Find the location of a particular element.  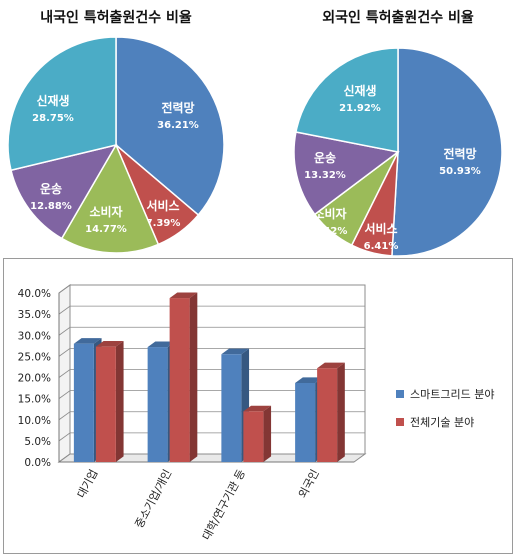

bar-legend: 스마트그리드 분야 전체기술 분야 is located at coordinates (445, 414).